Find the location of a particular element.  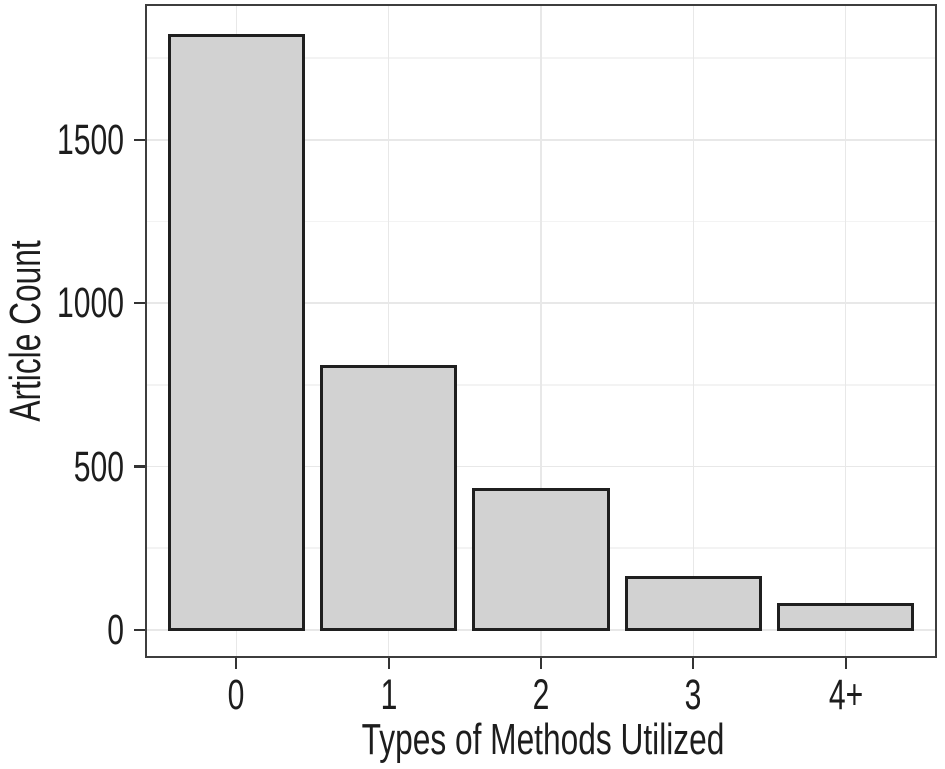

bar-4+ is located at coordinates (846, 617).